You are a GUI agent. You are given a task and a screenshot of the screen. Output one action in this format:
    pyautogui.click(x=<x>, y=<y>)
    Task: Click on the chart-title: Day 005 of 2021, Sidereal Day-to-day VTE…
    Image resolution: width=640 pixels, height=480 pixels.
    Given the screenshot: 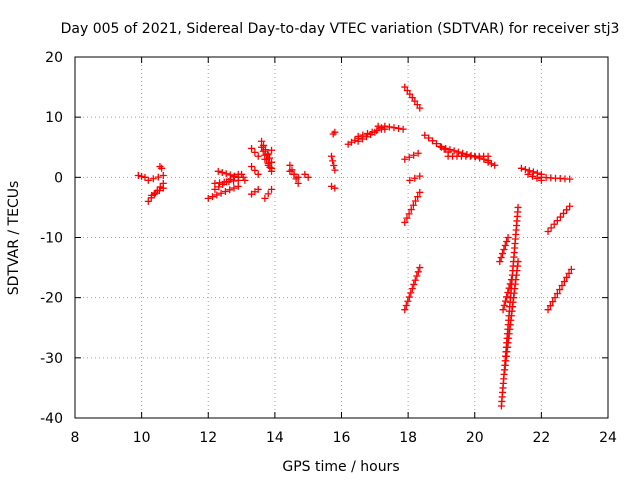 What is the action you would take?
    pyautogui.click(x=340, y=29)
    